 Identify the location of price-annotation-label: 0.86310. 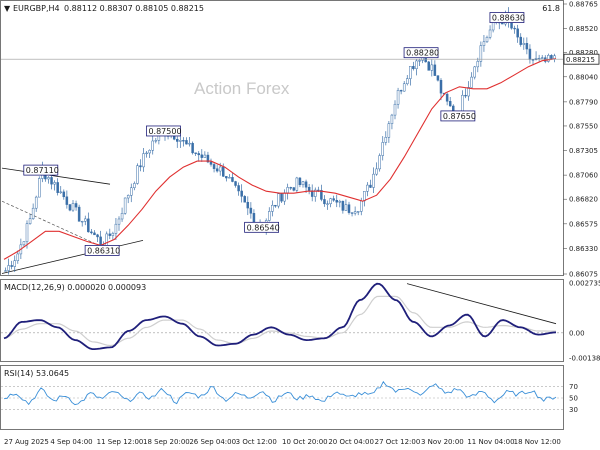
(103, 250).